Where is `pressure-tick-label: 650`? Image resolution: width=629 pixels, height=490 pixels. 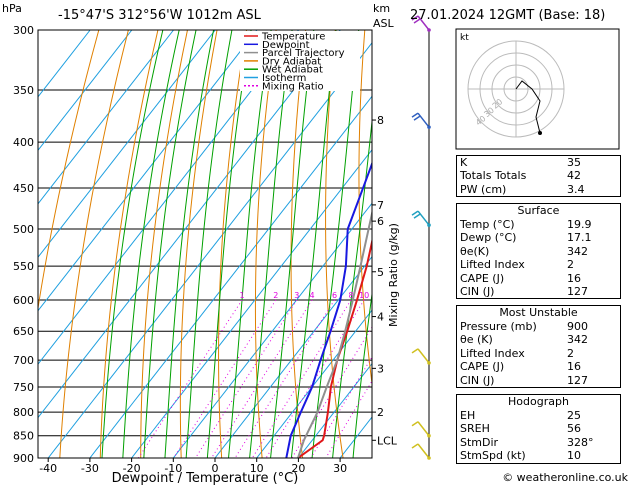 pressure-tick-label: 650 is located at coordinates (23, 331).